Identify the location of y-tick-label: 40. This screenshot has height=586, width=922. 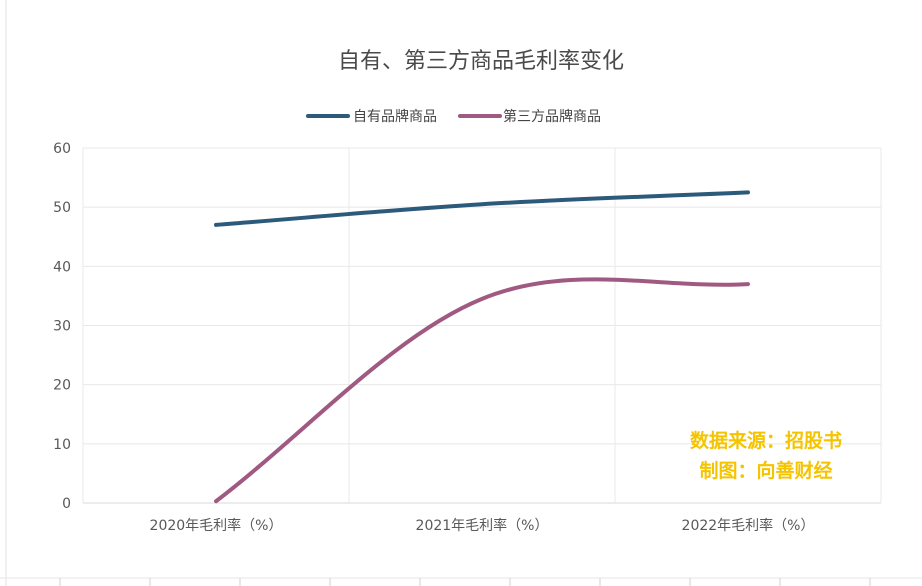
(62, 267).